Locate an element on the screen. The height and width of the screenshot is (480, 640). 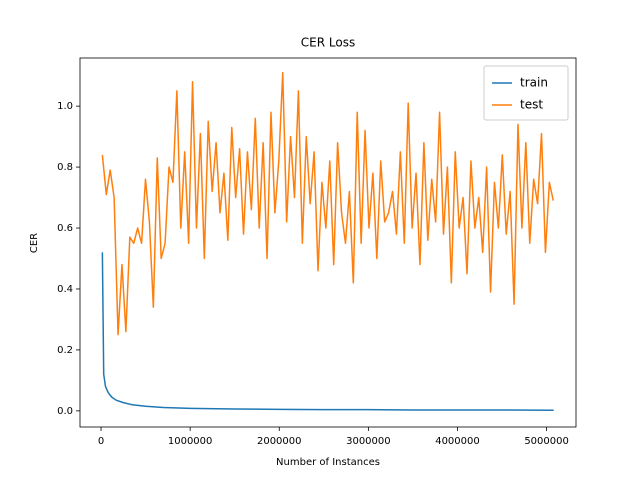
x-tick-label: 1000000 is located at coordinates (190, 441).